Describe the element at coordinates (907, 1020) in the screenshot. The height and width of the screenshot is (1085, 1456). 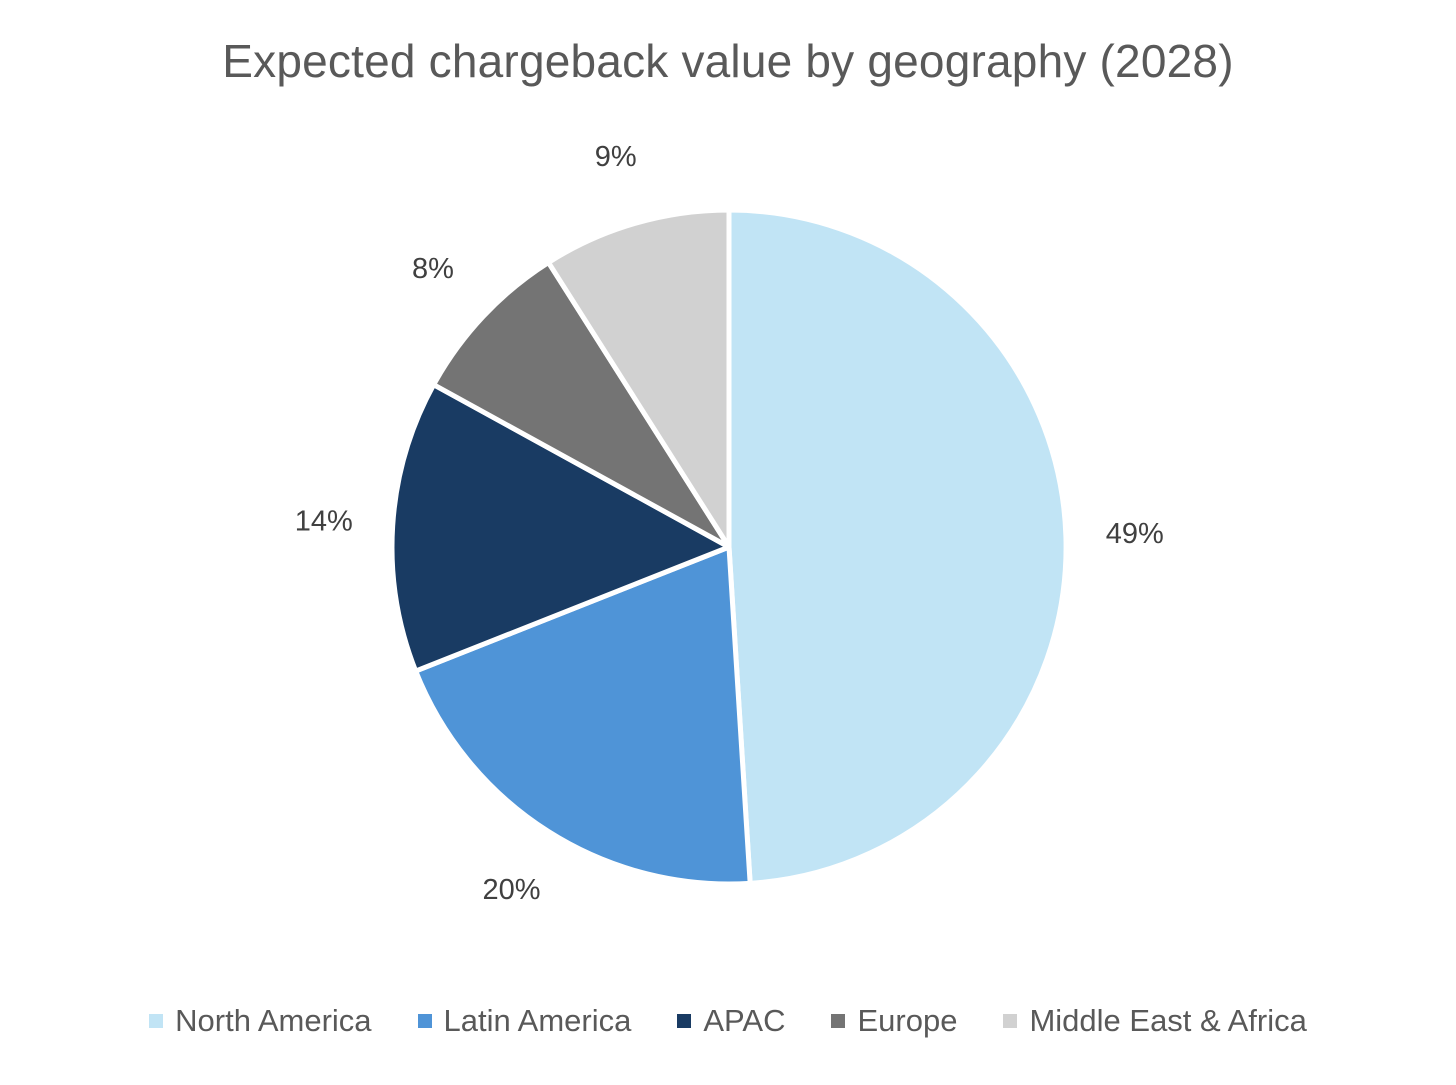
I see `legend-label: Europe` at that location.